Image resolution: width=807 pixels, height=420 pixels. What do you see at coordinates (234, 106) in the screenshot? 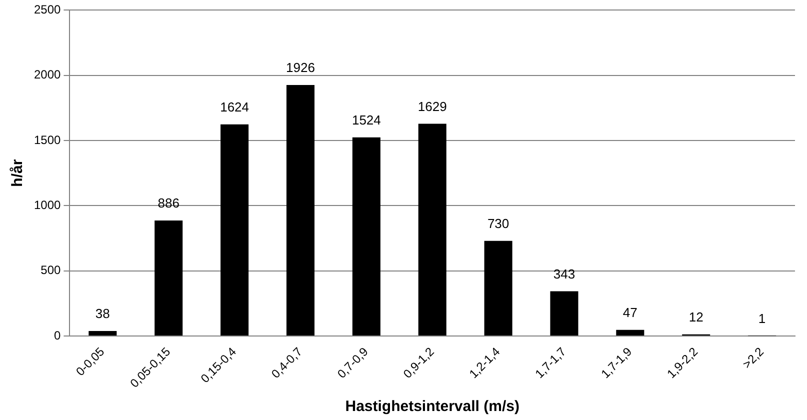
I see `data-label: 1624` at bounding box center [234, 106].